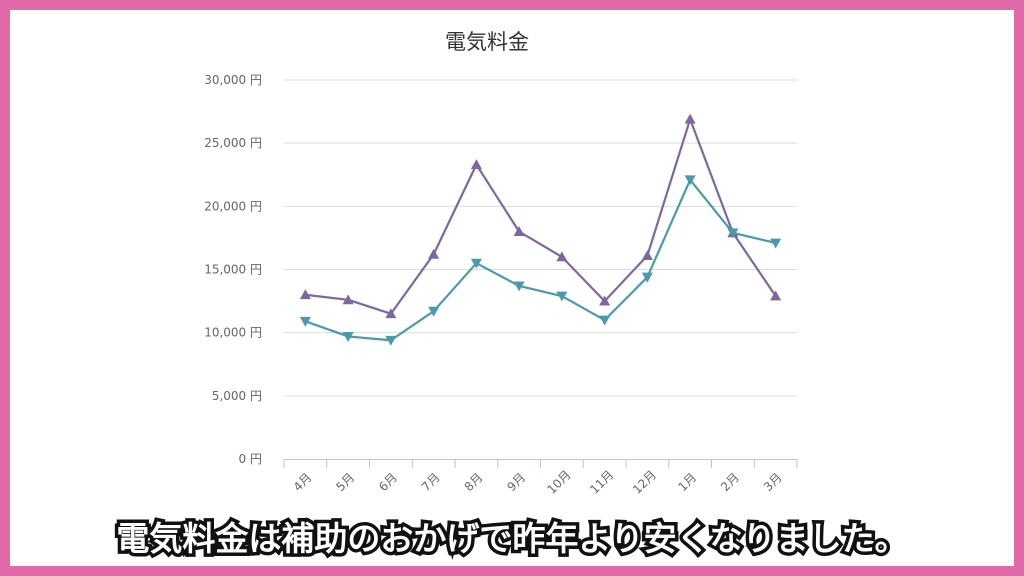 Image resolution: width=1024 pixels, height=576 pixels. What do you see at coordinates (431, 482) in the screenshot?
I see `x-tick-label: 7月` at bounding box center [431, 482].